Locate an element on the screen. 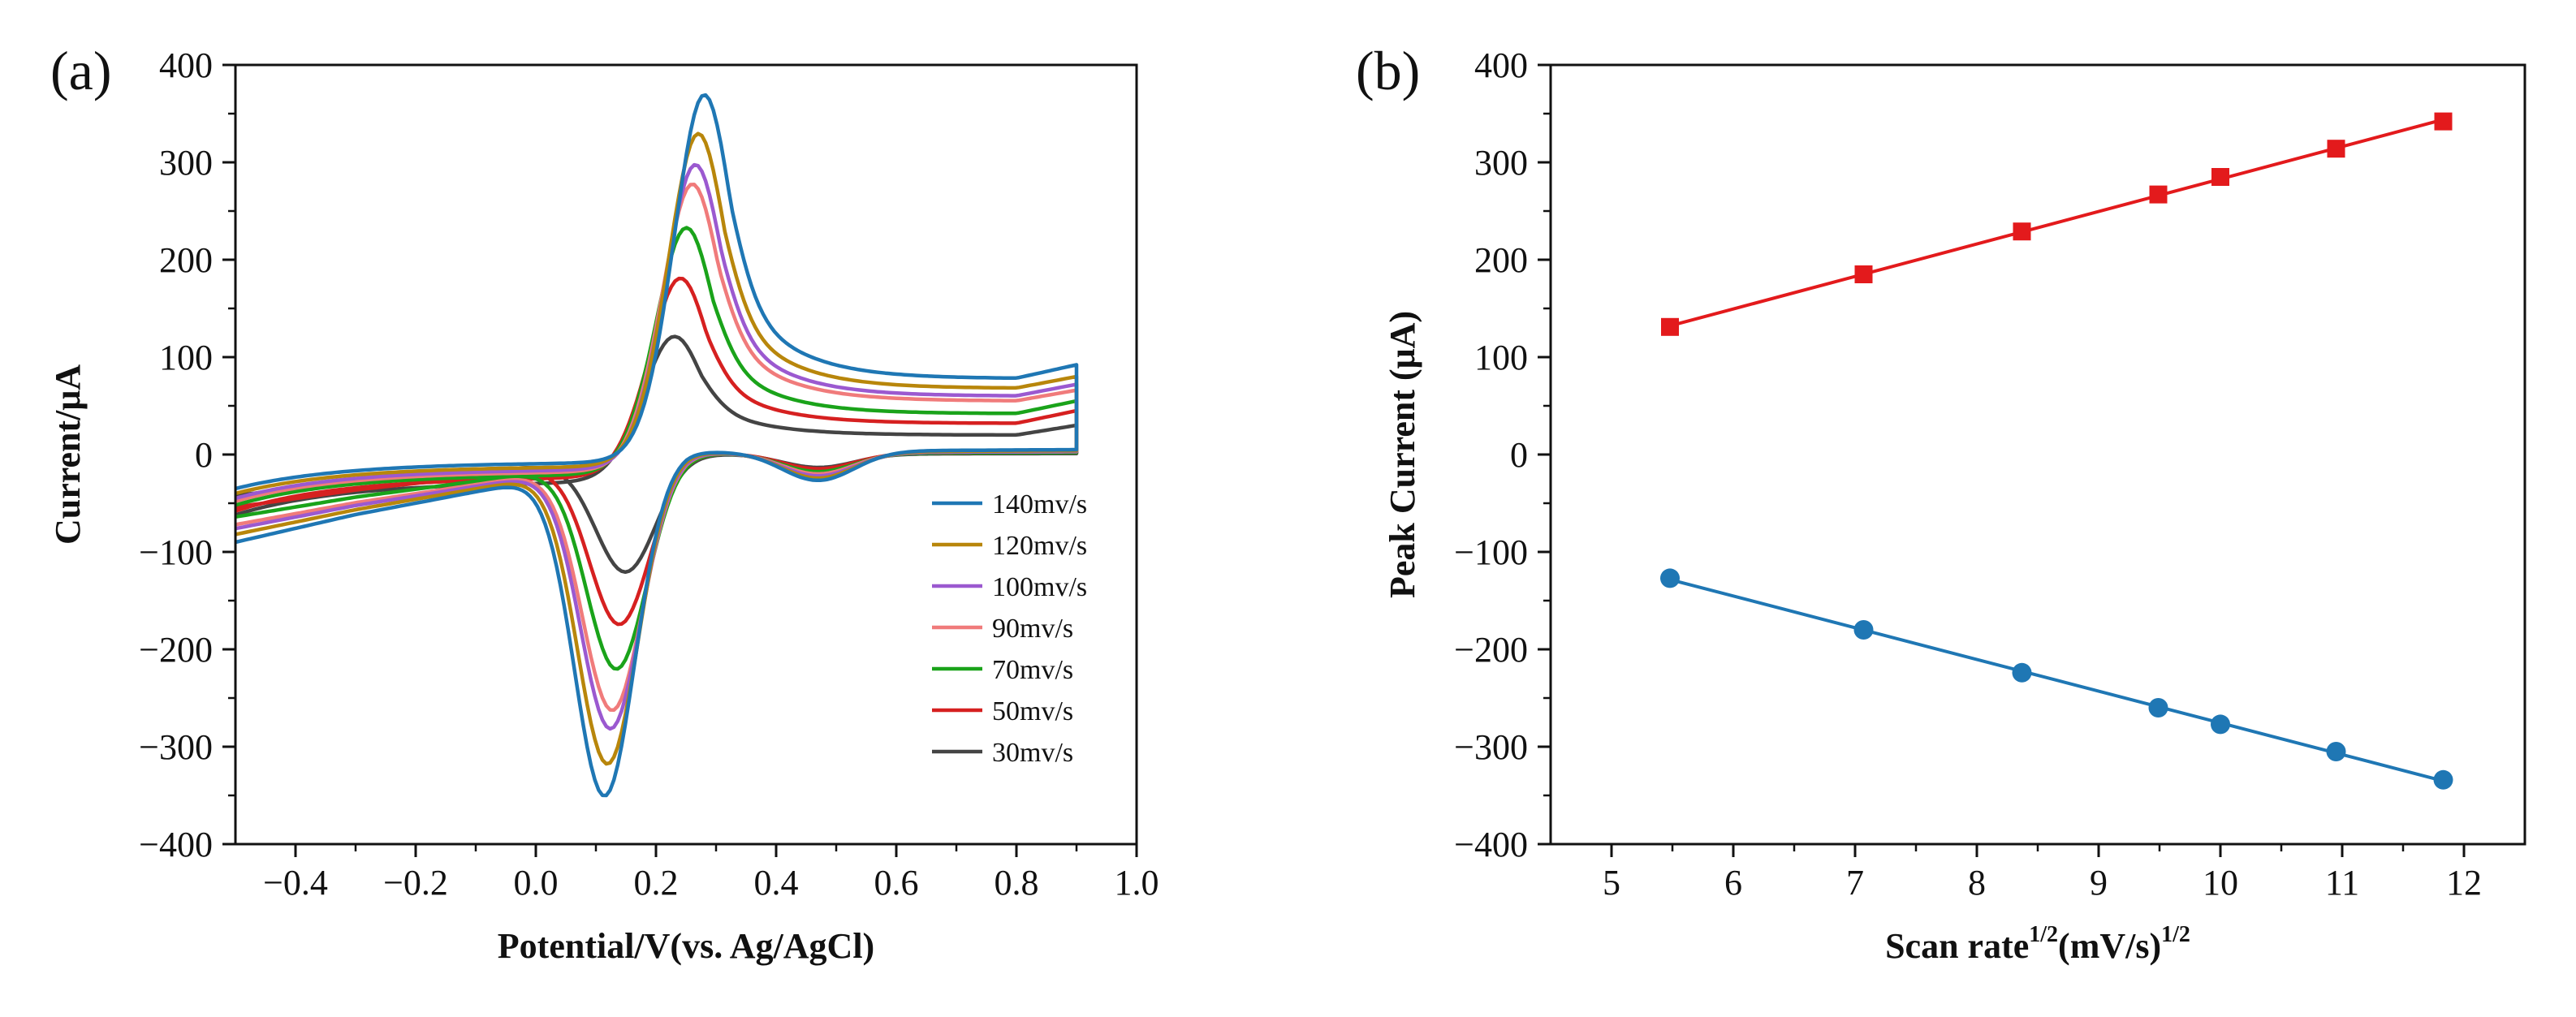  panel-a-label: (a) is located at coordinates (80, 70).